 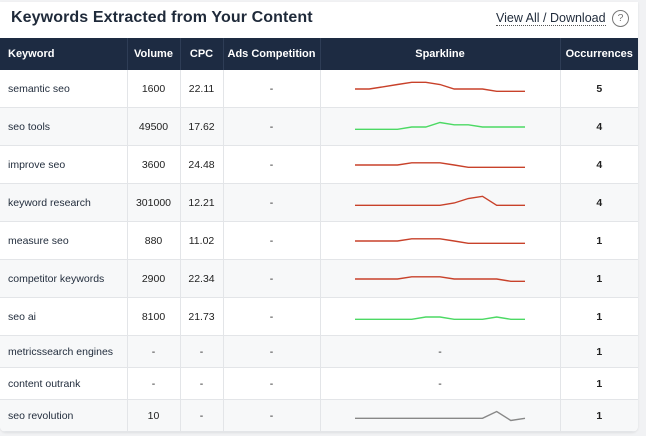 What do you see at coordinates (154, 240) in the screenshot?
I see `volume-cell: 880` at bounding box center [154, 240].